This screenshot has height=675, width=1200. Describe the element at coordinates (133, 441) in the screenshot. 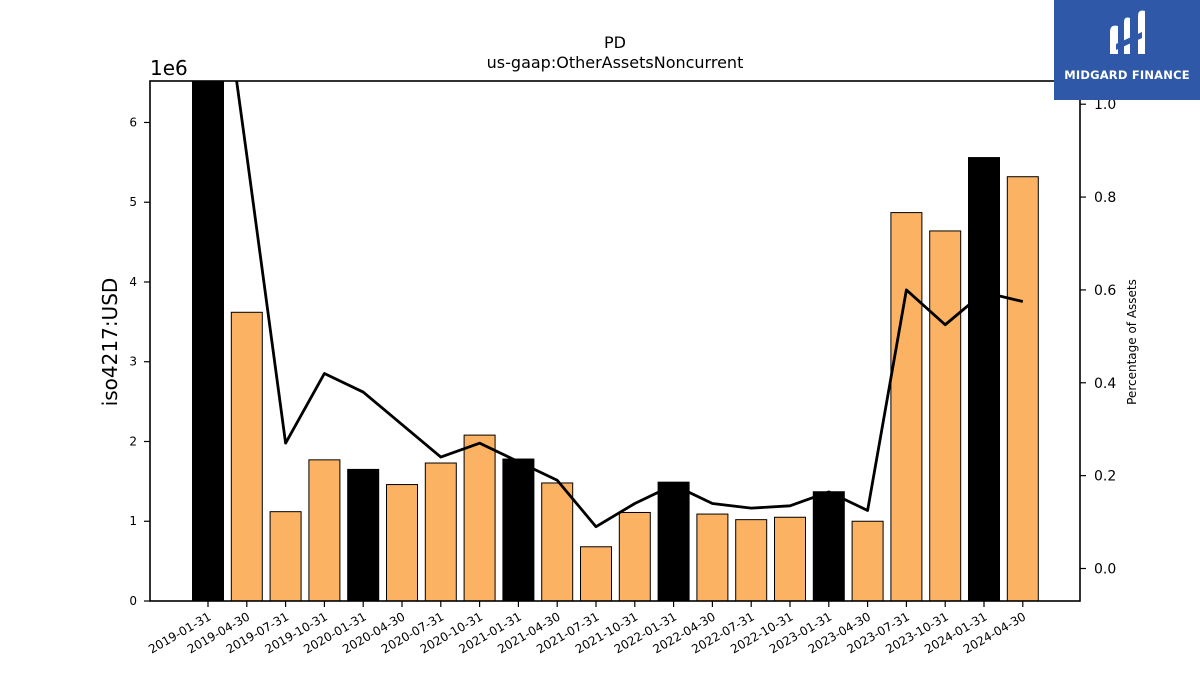

I see `y-tick-label: 2` at that location.